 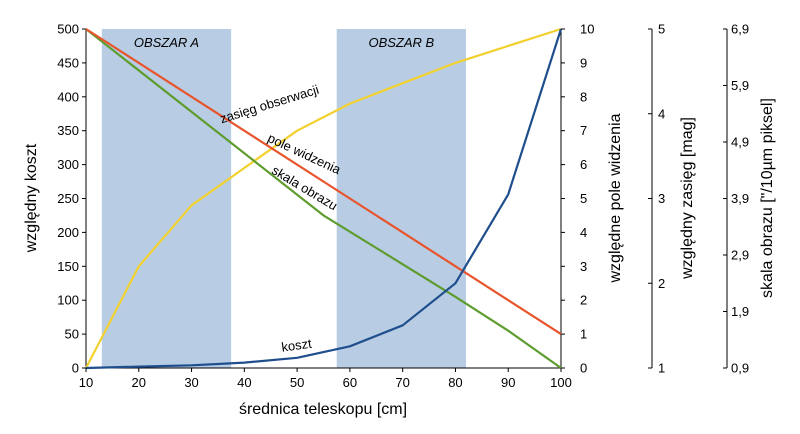 I want to click on x-tick-label: 80, so click(x=455, y=382).